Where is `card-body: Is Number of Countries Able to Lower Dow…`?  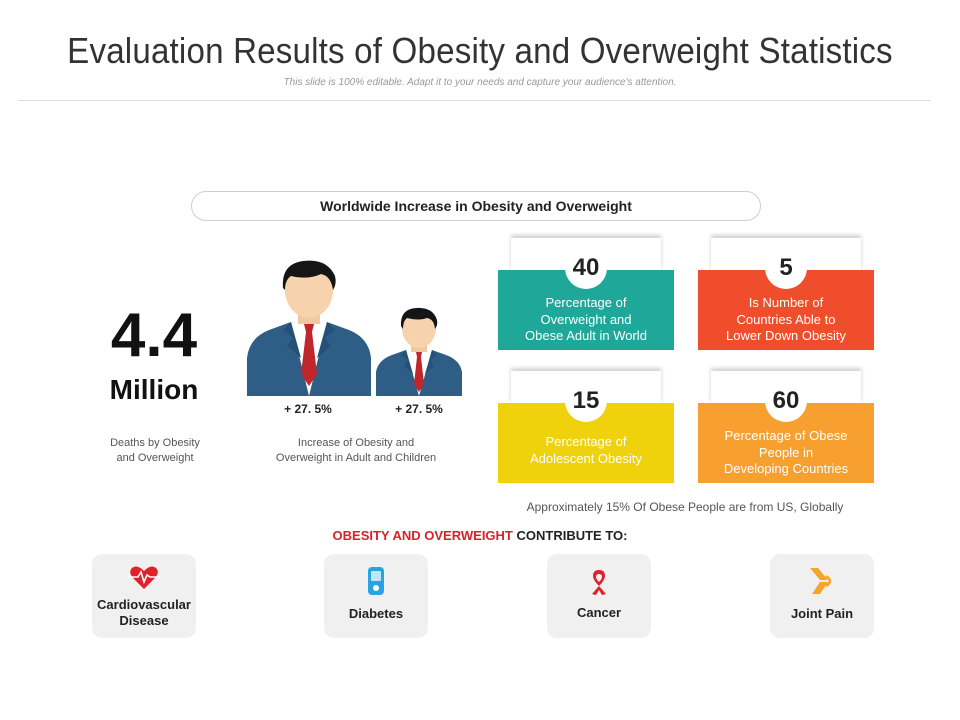 card-body: Is Number of Countries Able to Lower Dow… is located at coordinates (786, 310).